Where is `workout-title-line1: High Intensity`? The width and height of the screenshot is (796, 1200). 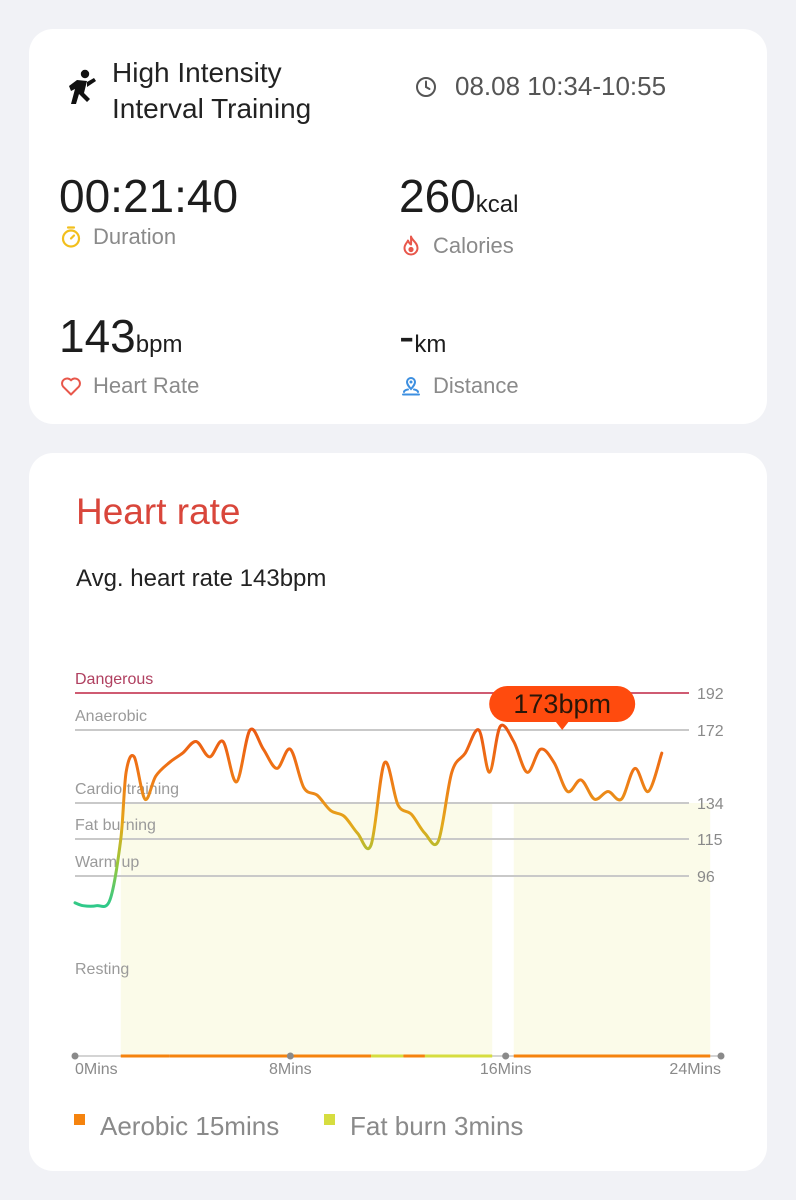 workout-title-line1: High Intensity is located at coordinates (197, 72).